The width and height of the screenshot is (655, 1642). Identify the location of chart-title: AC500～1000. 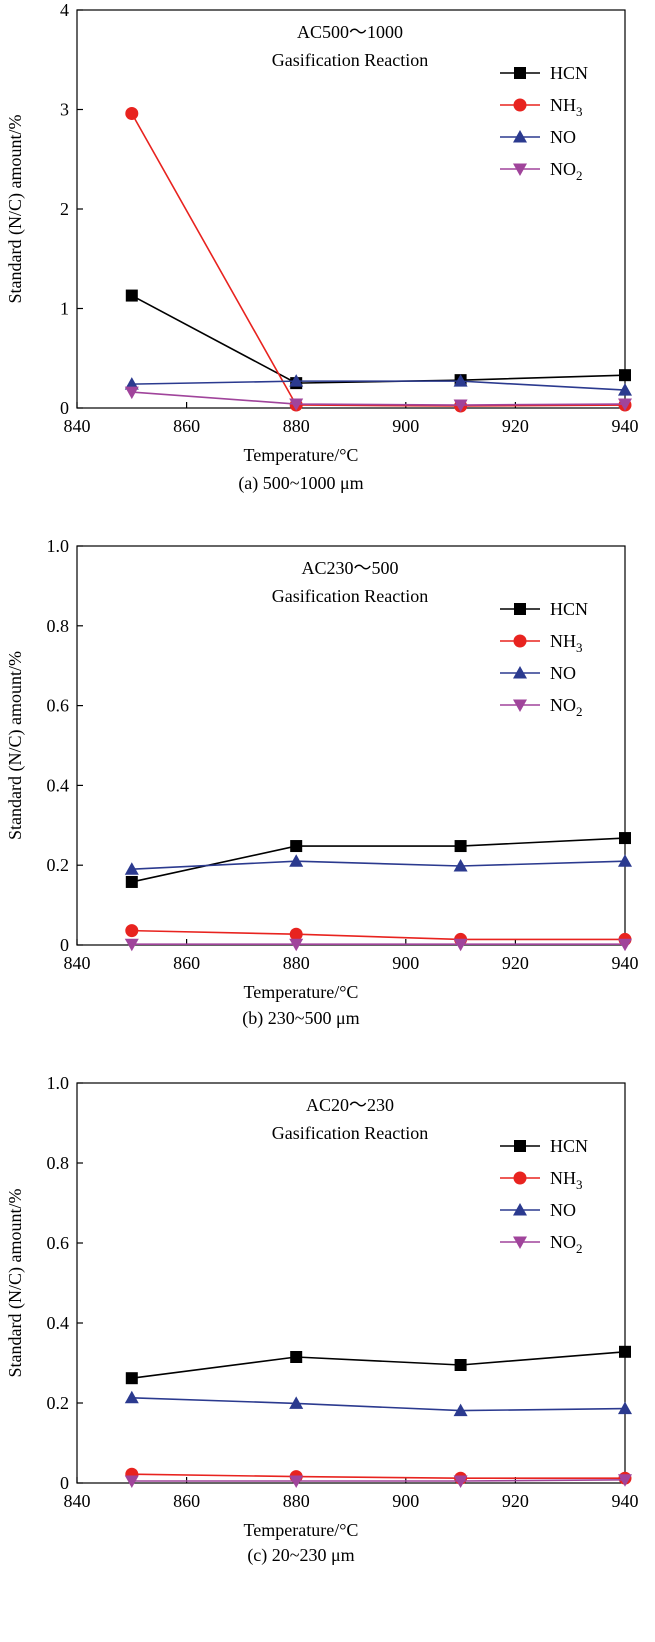
(350, 32).